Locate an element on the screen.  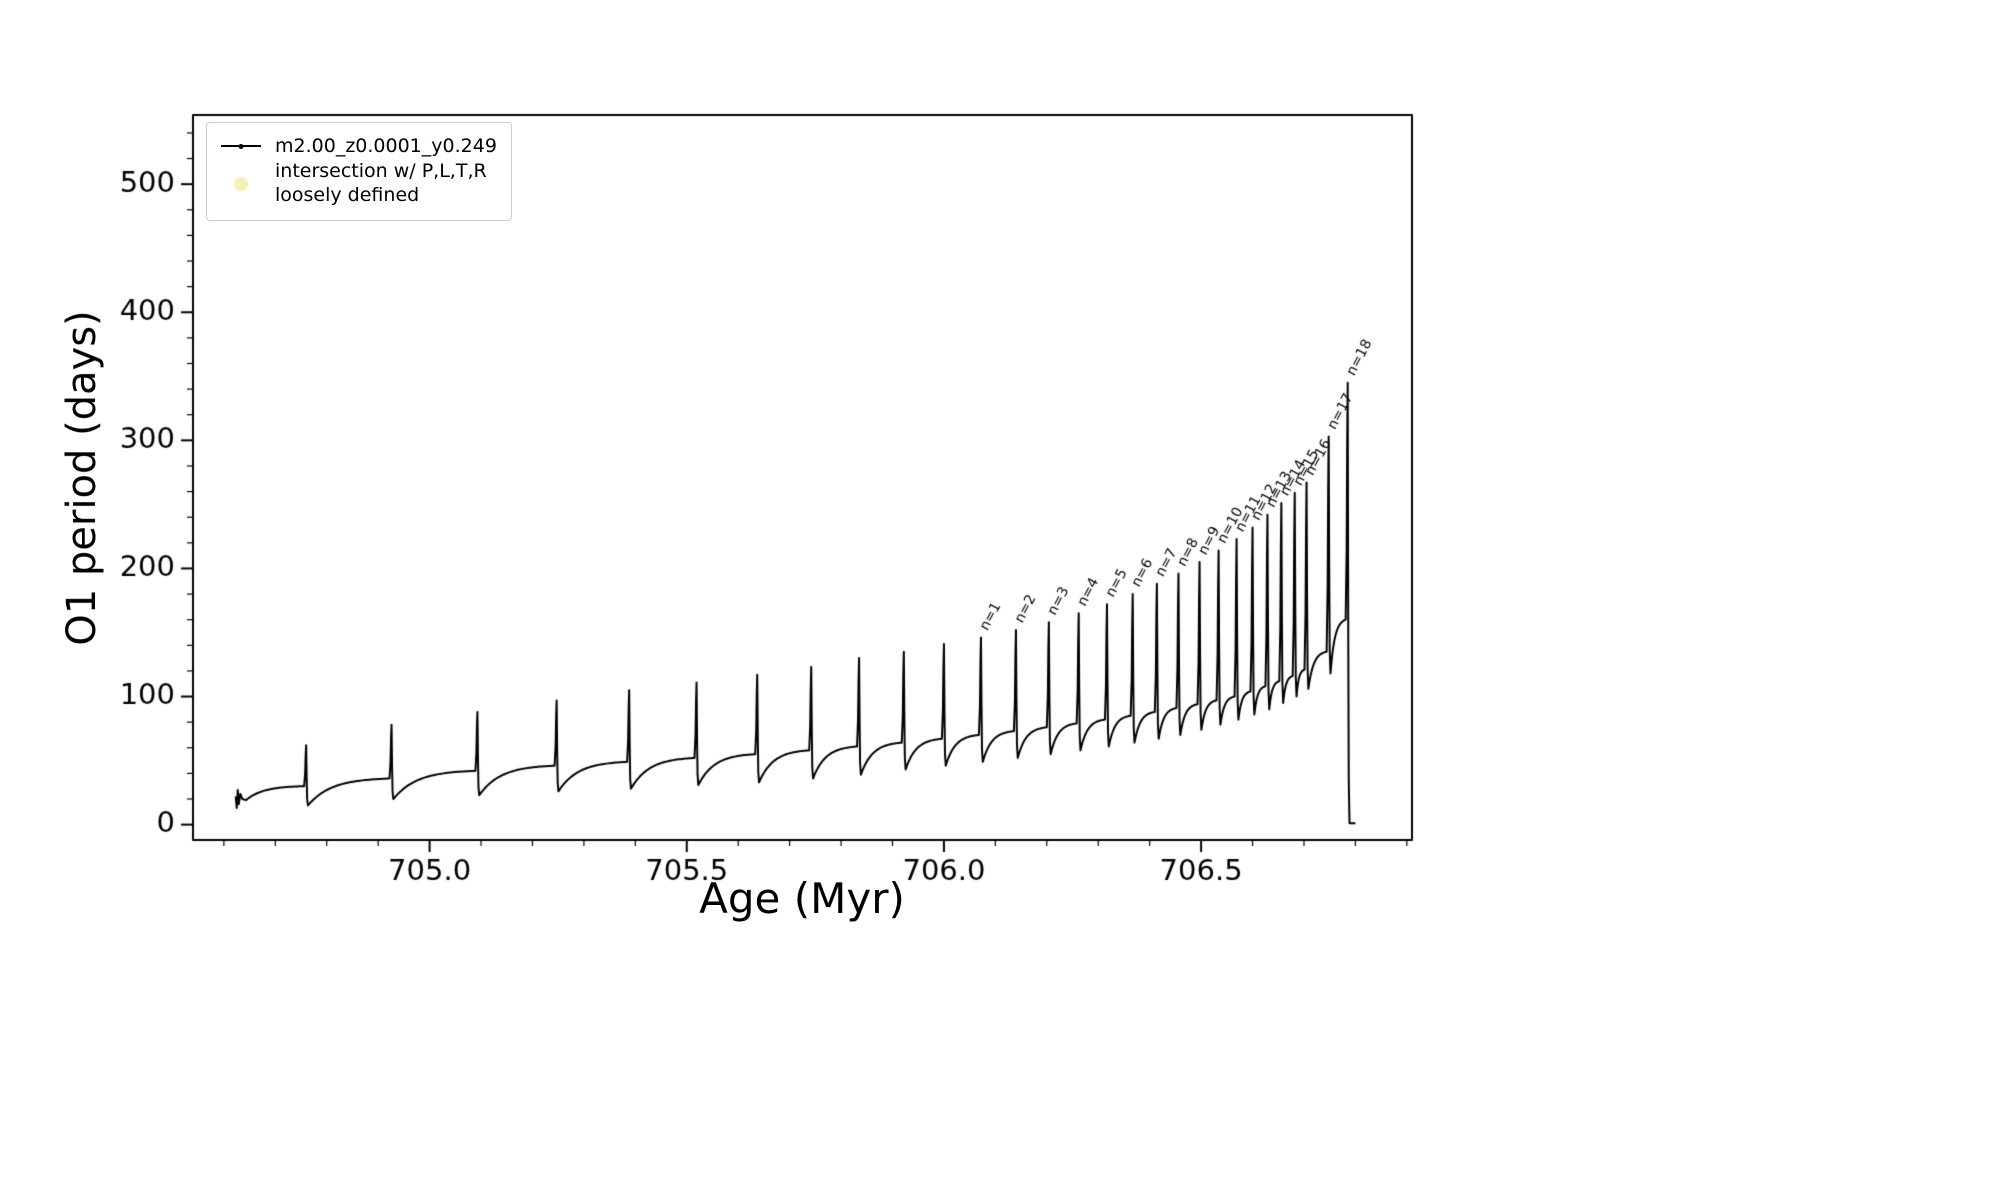
legend-label-series: m2.00_z0.0001_y0.249 is located at coordinates (386, 146).